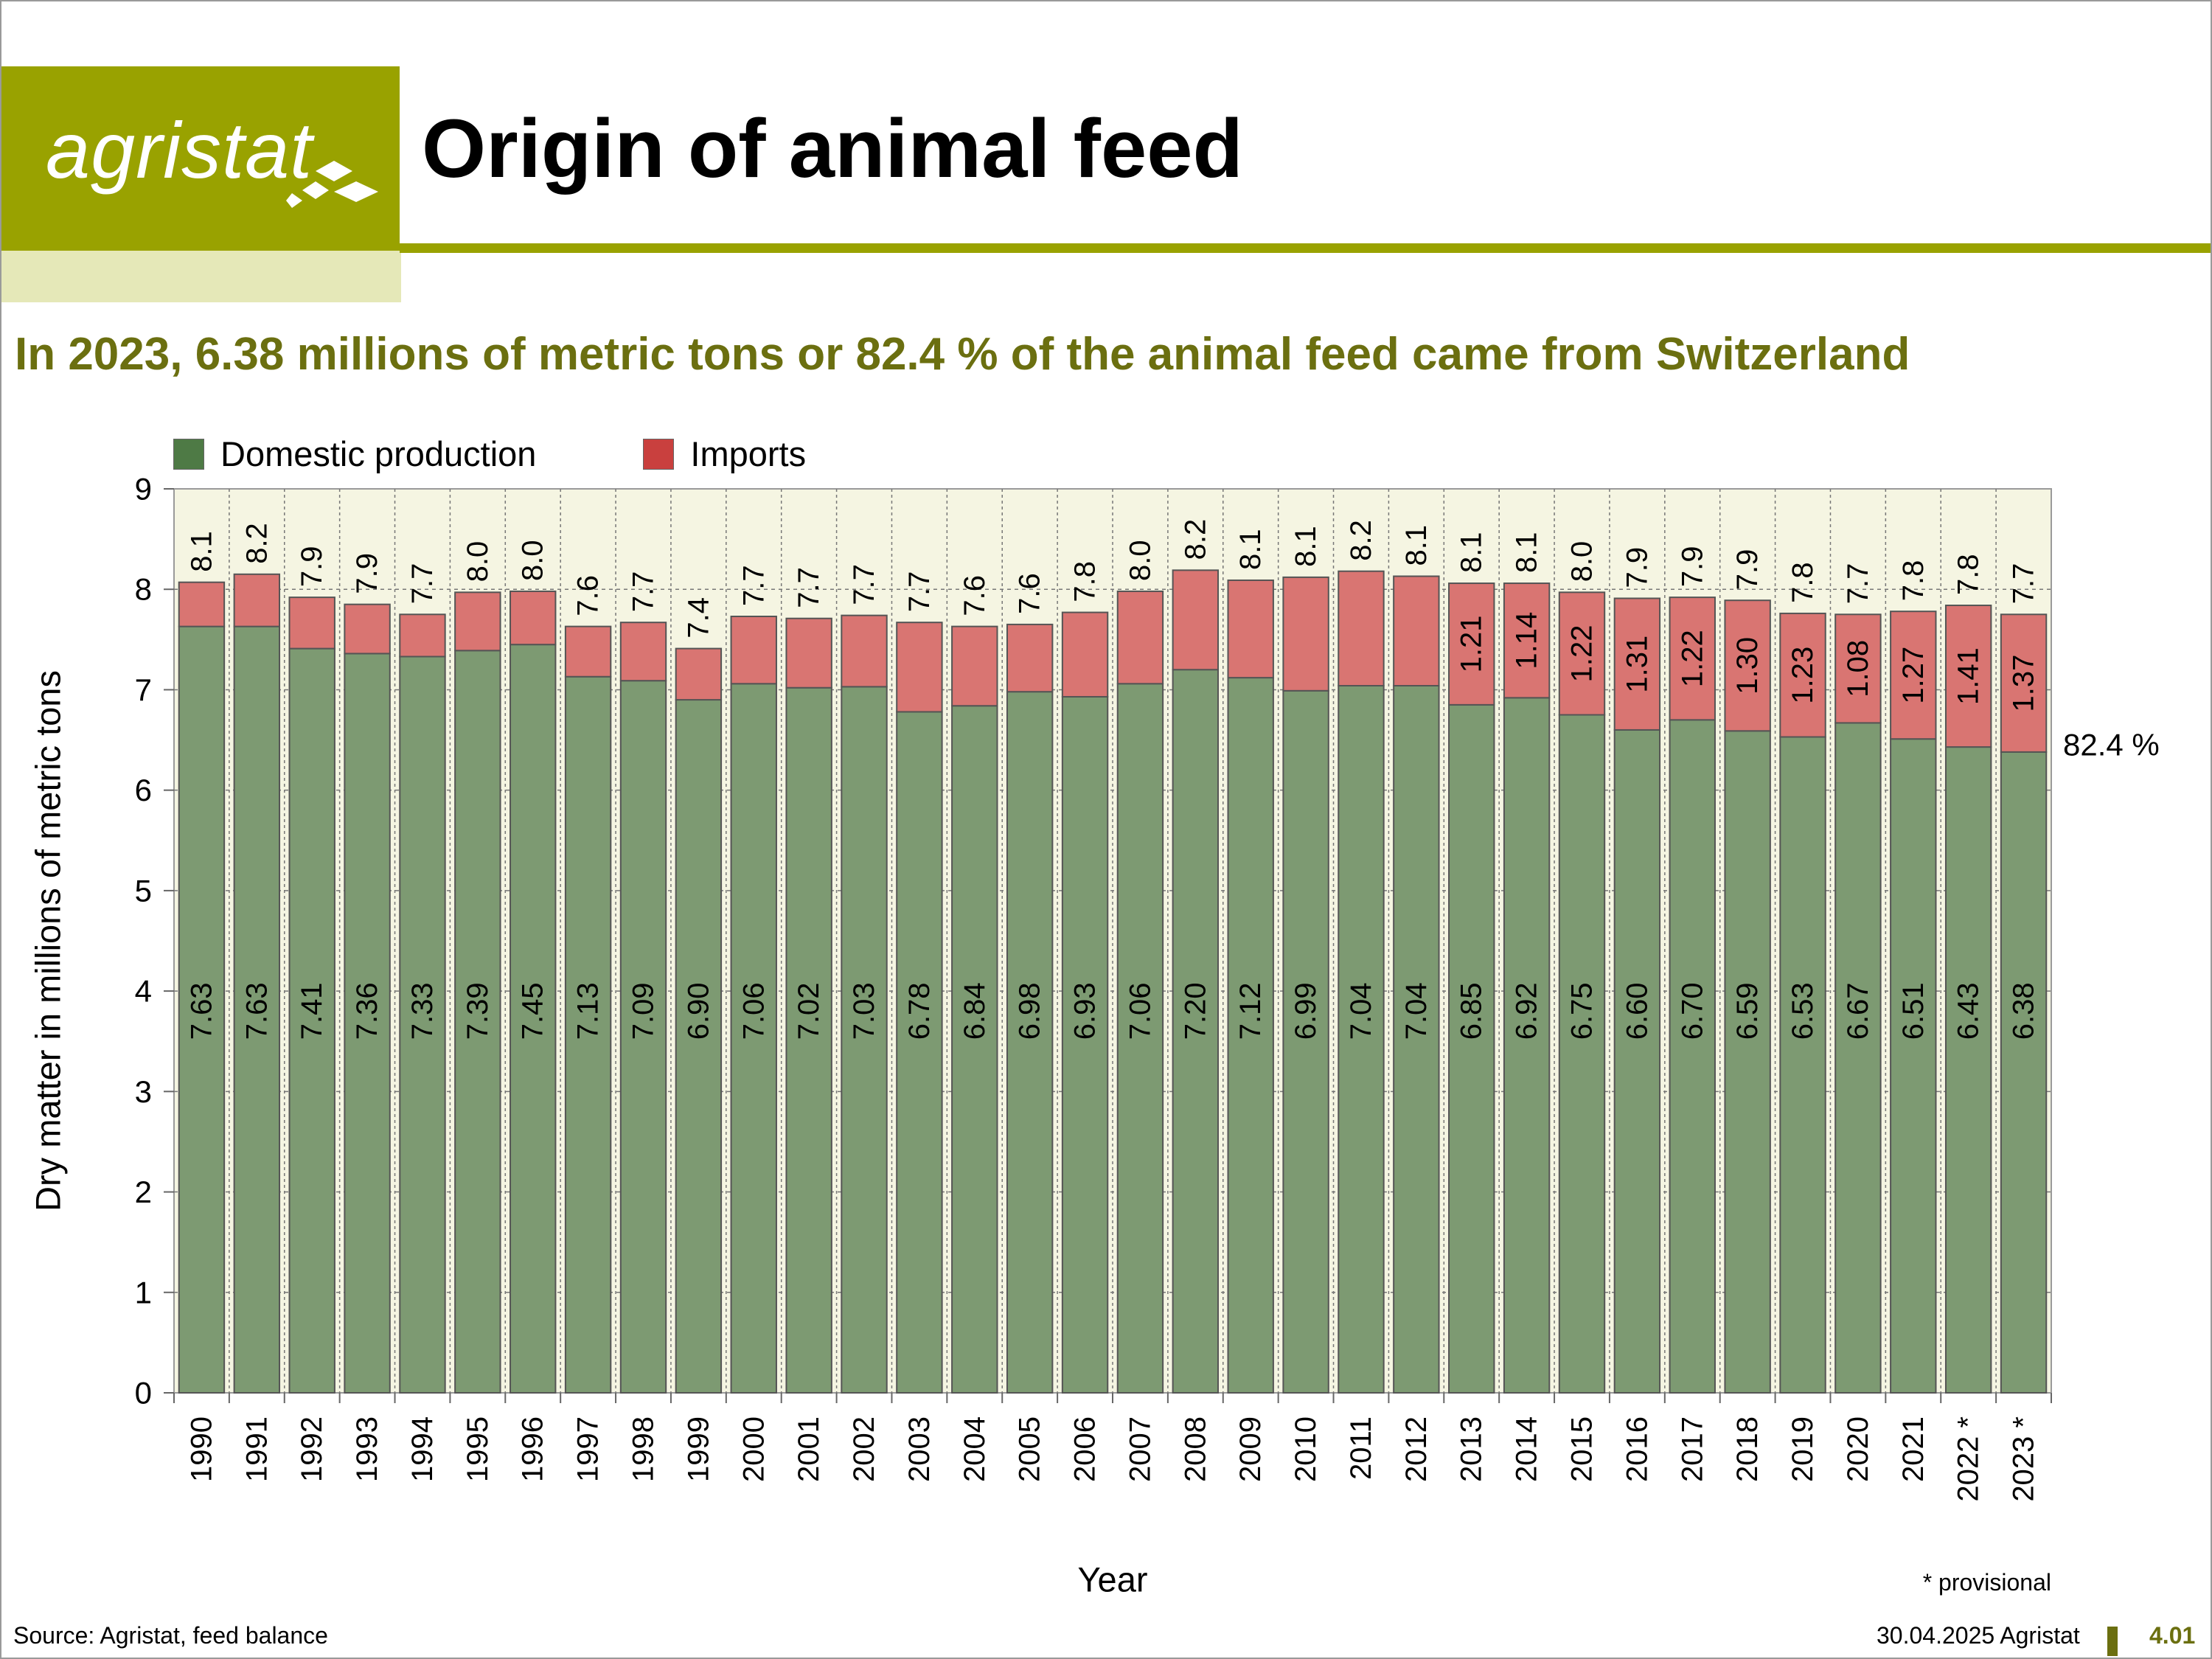 The image size is (2212, 1659). Describe the element at coordinates (48, 940) in the screenshot. I see `y-axis-title: Dry matter in millions of metric tons` at that location.